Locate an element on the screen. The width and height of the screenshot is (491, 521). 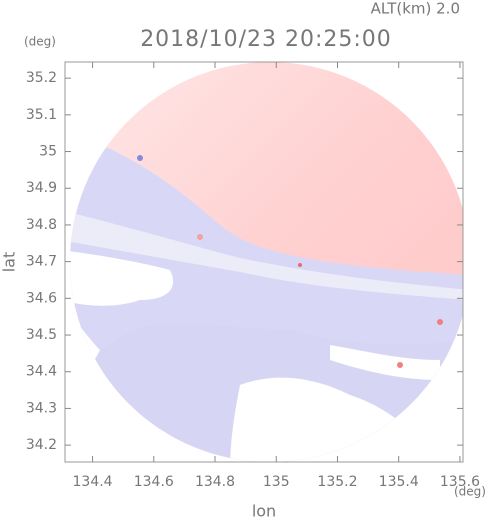
x-tick-label: 135.4 is located at coordinates (399, 482).